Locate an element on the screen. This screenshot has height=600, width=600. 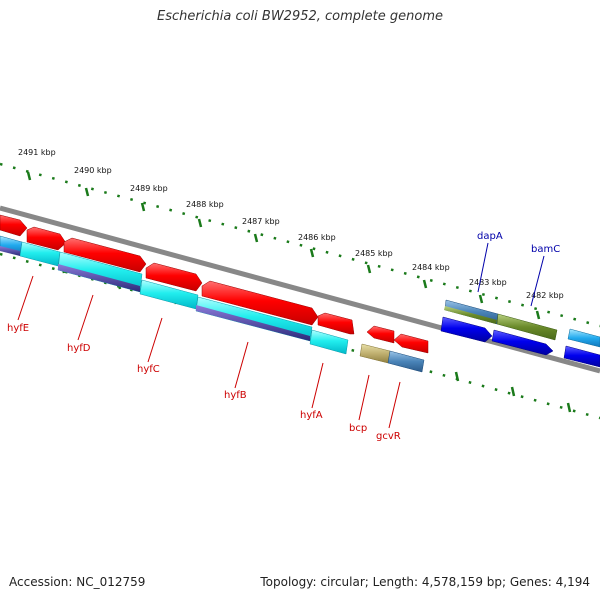
gene-label-gcvR: gcvR is located at coordinates (388, 436).